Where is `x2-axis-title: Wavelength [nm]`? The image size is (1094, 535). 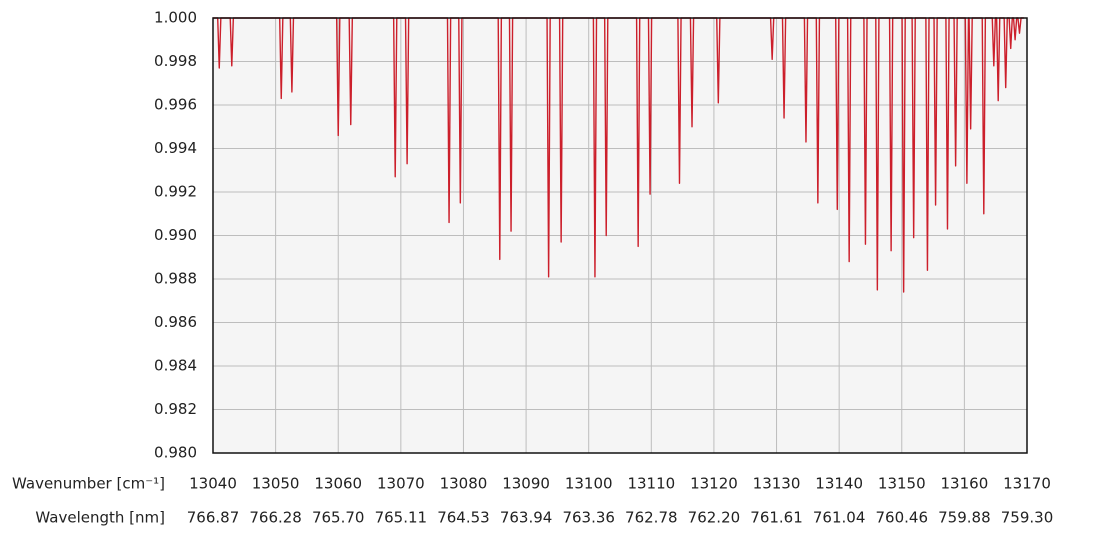 x2-axis-title: Wavelength [nm] is located at coordinates (100, 518).